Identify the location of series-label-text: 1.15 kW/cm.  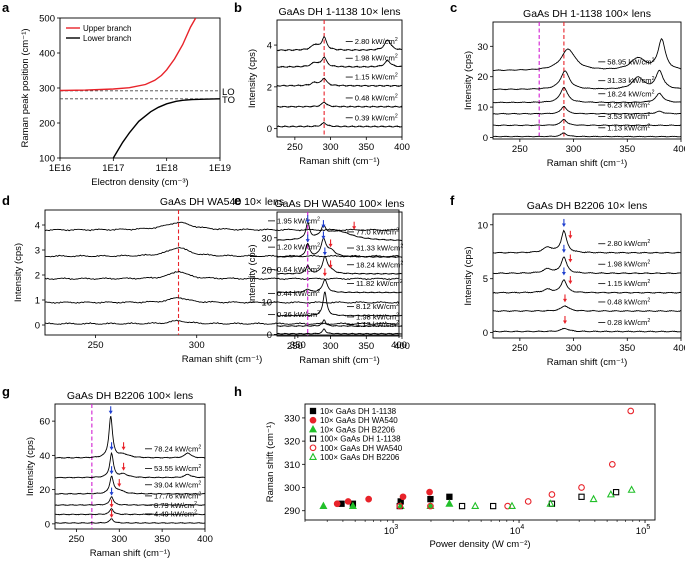
(627, 283).